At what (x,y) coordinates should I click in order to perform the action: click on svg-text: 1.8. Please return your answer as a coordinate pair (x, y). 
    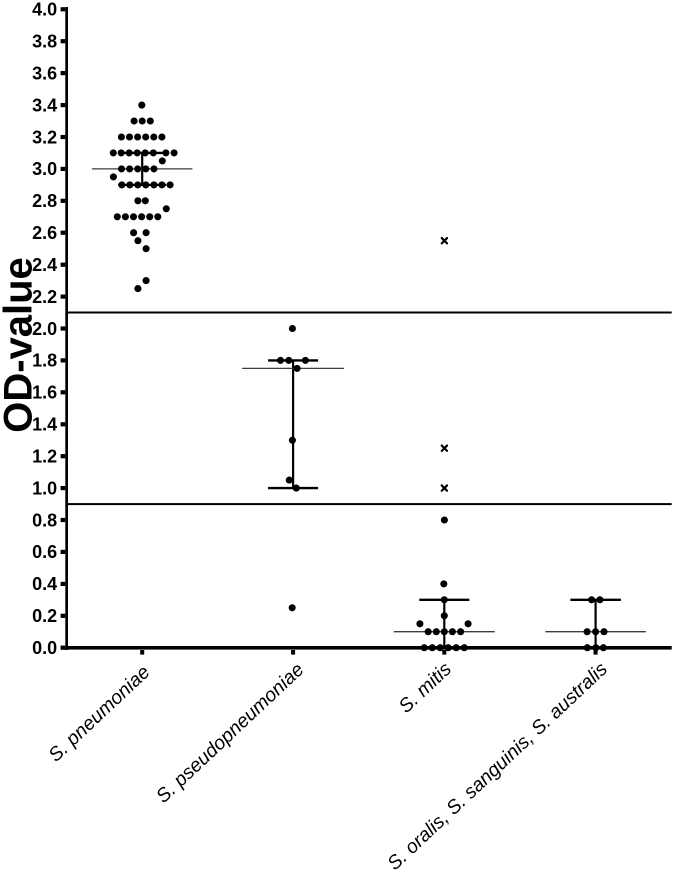
    Looking at the image, I should click on (44, 361).